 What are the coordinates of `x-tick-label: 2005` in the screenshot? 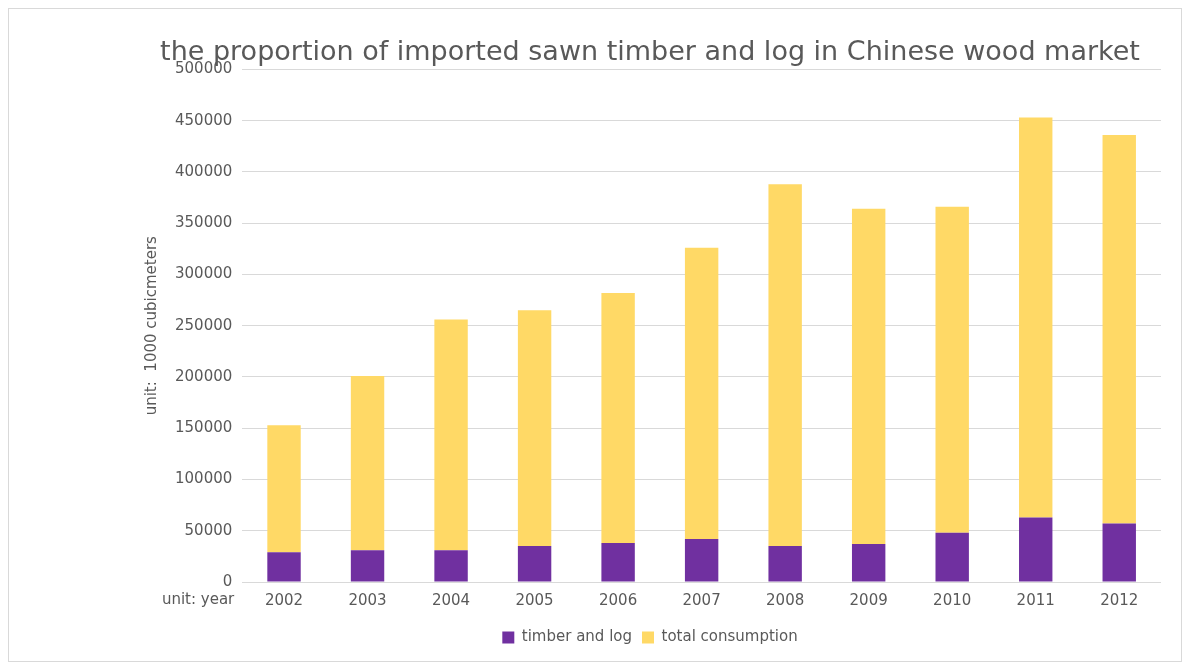 It's located at (534, 599).